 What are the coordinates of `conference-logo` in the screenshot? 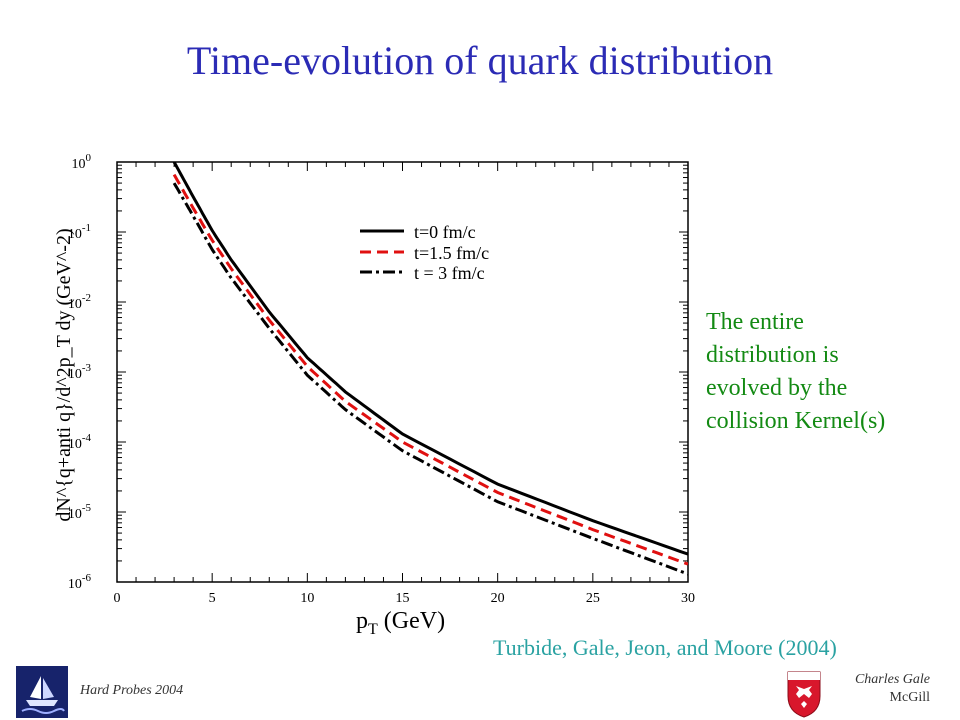 It's located at (42, 692).